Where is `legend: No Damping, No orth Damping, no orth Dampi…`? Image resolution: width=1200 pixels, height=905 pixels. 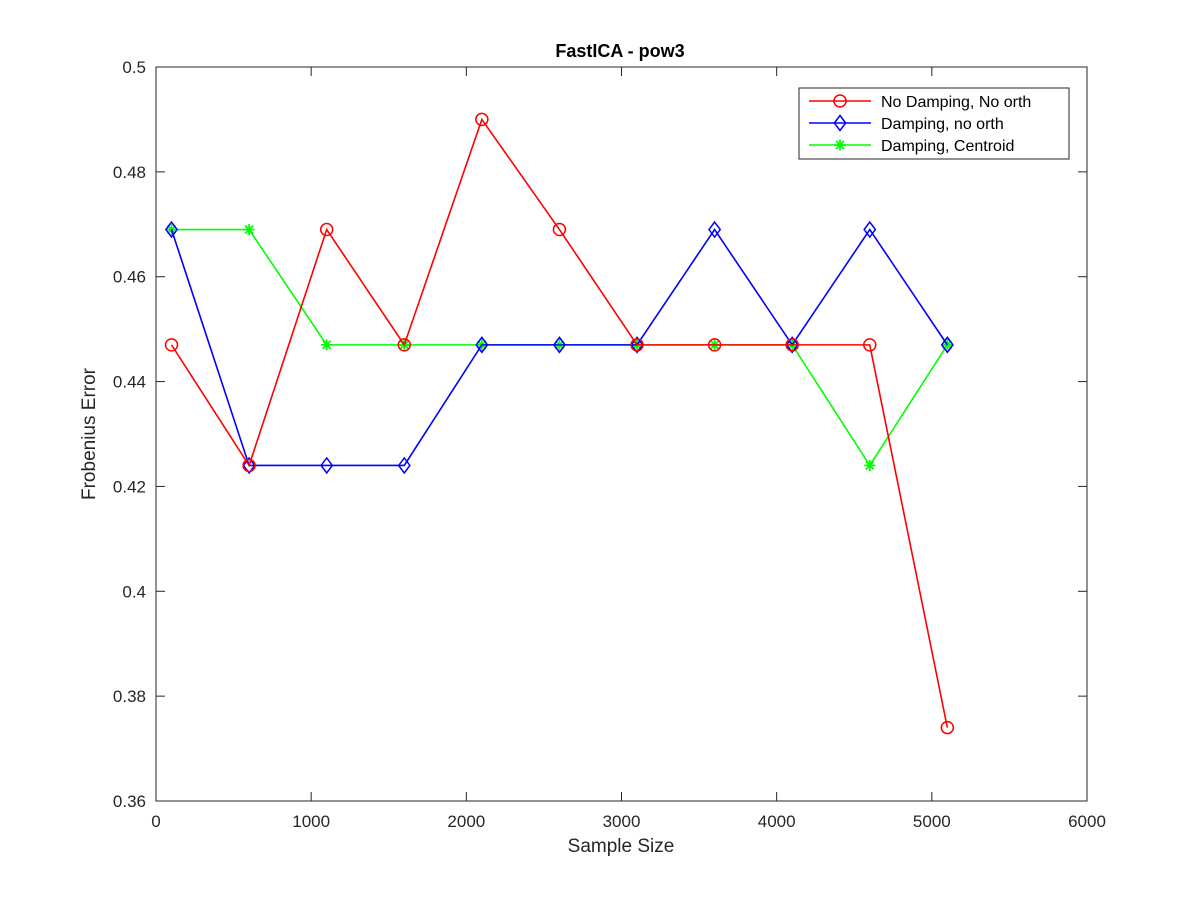
legend: No Damping, No orth Damping, no orth Dampi… is located at coordinates (934, 123).